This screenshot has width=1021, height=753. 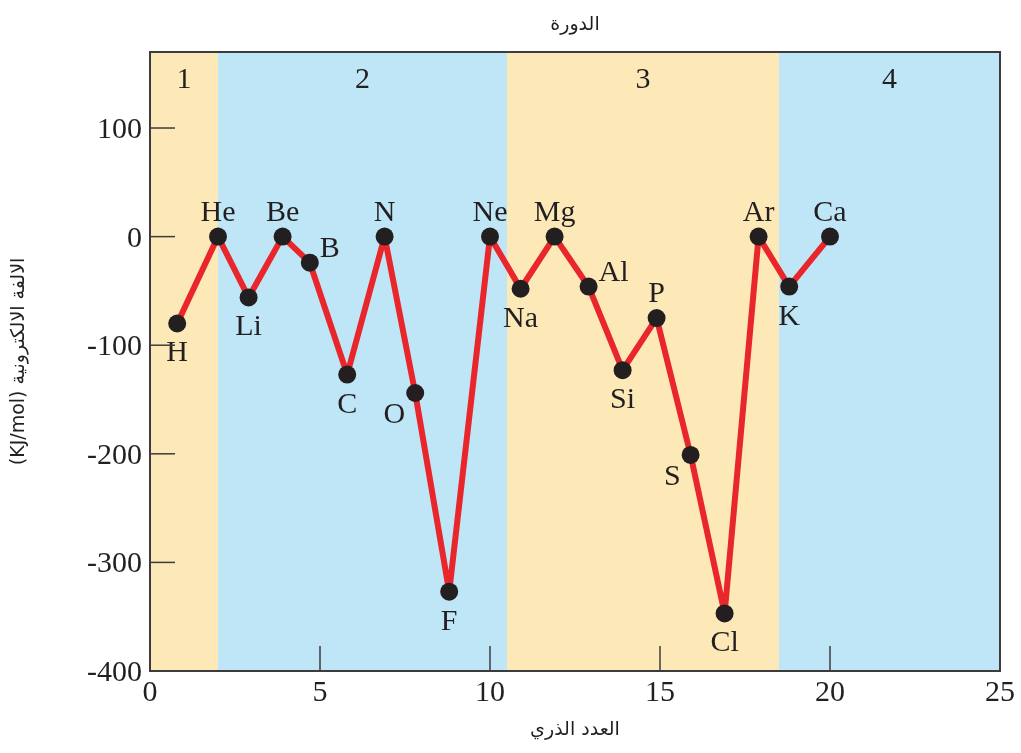 What do you see at coordinates (724, 641) in the screenshot?
I see `annotation: Cl` at bounding box center [724, 641].